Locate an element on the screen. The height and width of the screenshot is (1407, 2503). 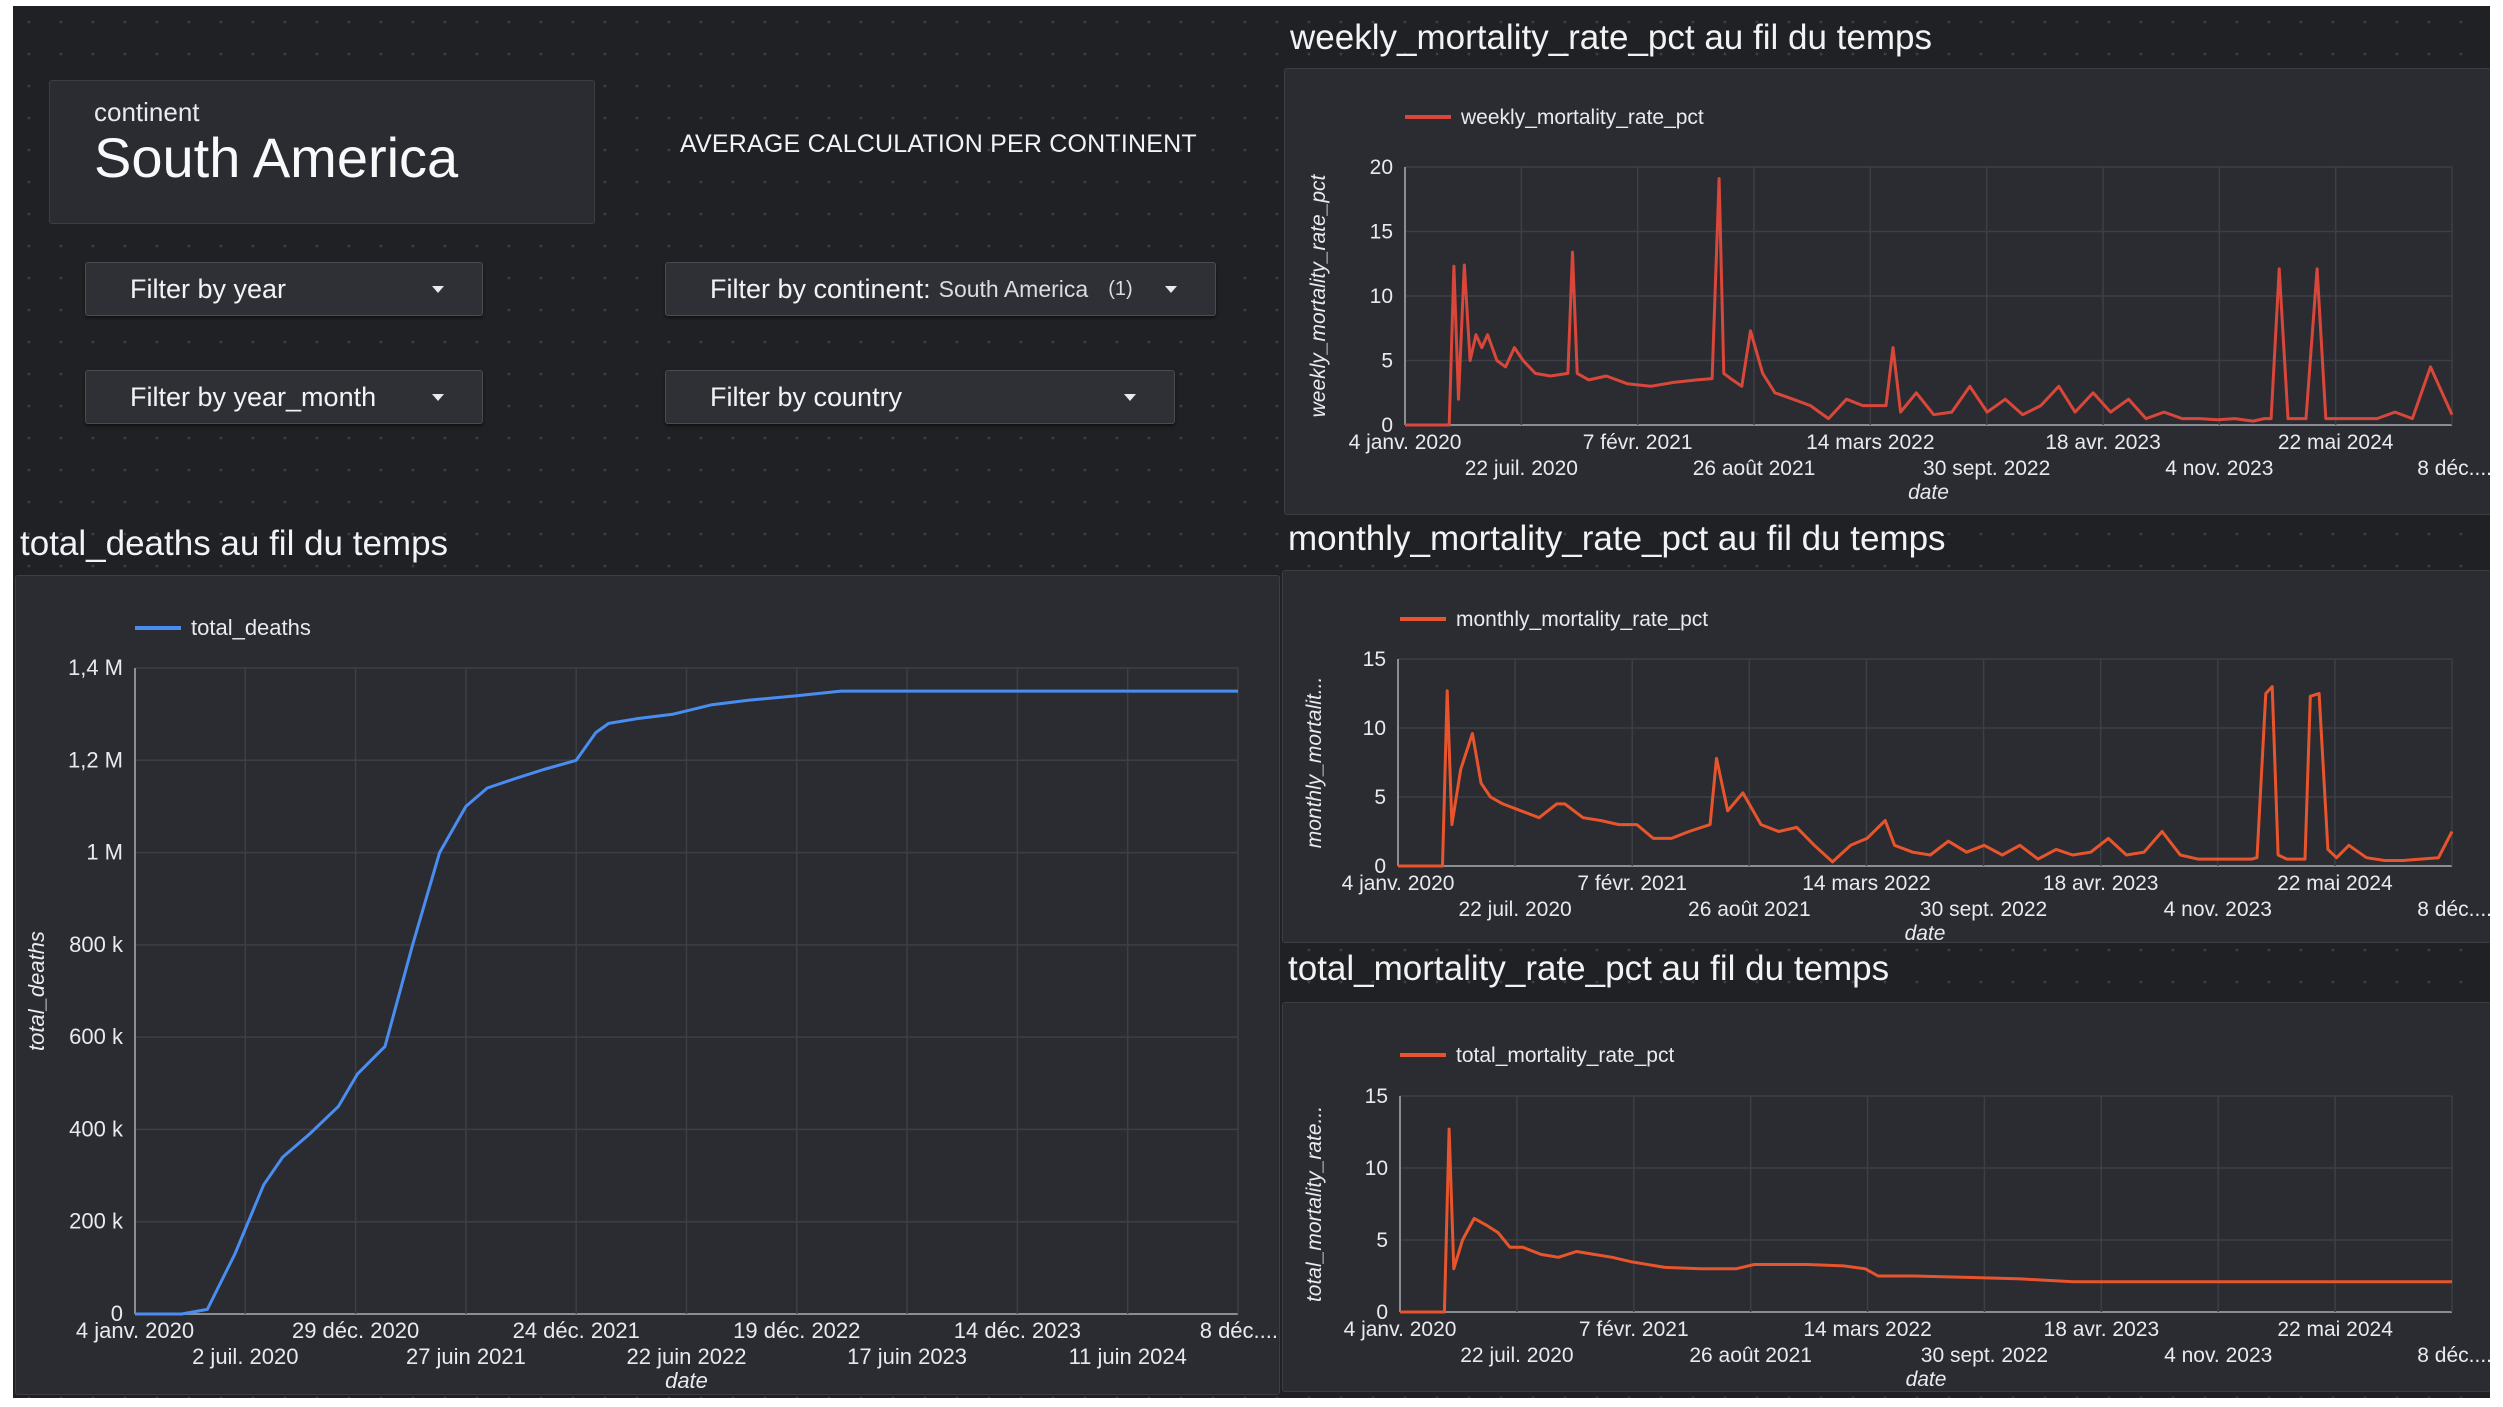
x-tick-label: 22 juin 2022 is located at coordinates (687, 1356).